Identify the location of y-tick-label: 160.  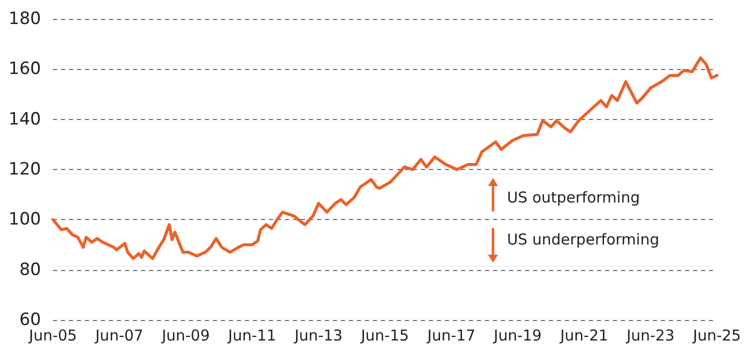
(24, 69).